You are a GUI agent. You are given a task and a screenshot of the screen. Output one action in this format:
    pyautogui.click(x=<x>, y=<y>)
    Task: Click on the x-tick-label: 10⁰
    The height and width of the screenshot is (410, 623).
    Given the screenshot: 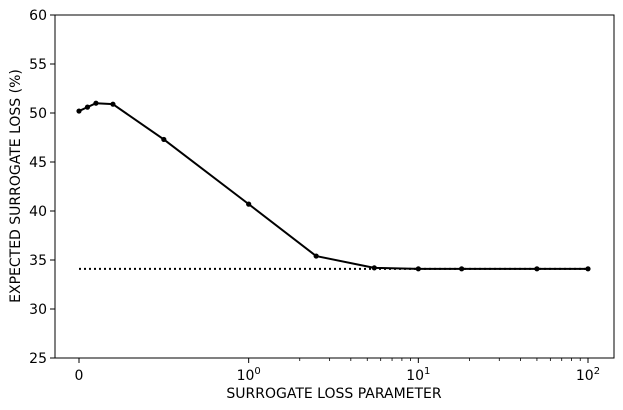 What is the action you would take?
    pyautogui.click(x=249, y=375)
    